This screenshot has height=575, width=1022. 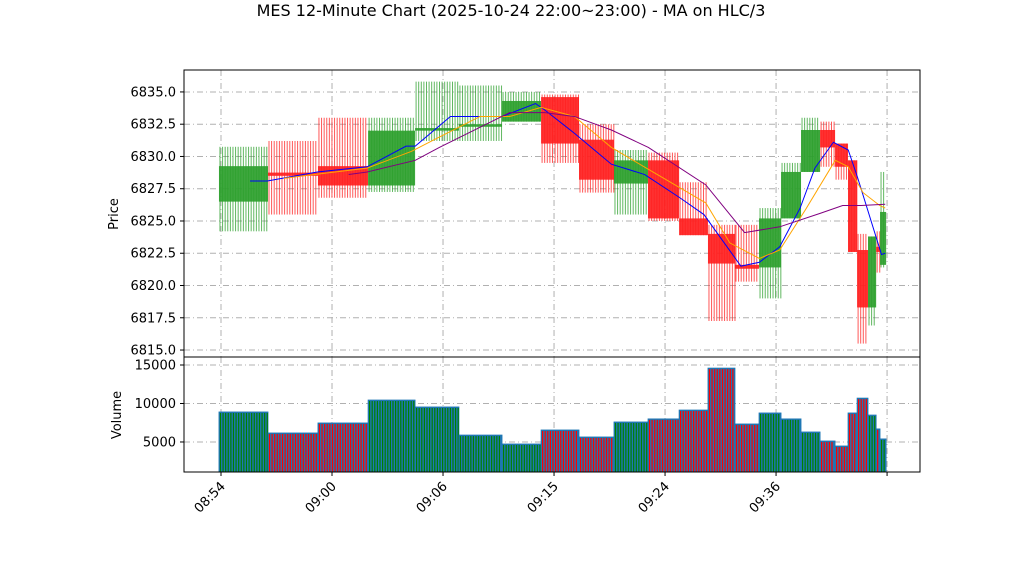 What do you see at coordinates (154, 189) in the screenshot?
I see `price-tick-label: 6827.5` at bounding box center [154, 189].